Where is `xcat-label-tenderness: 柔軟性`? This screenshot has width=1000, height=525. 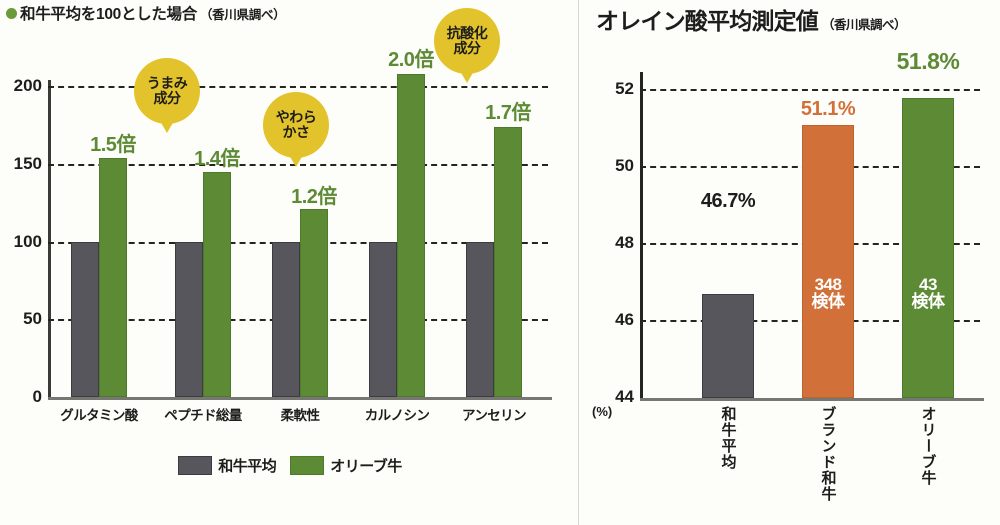 xcat-label-tenderness: 柔軟性 is located at coordinates (300, 415).